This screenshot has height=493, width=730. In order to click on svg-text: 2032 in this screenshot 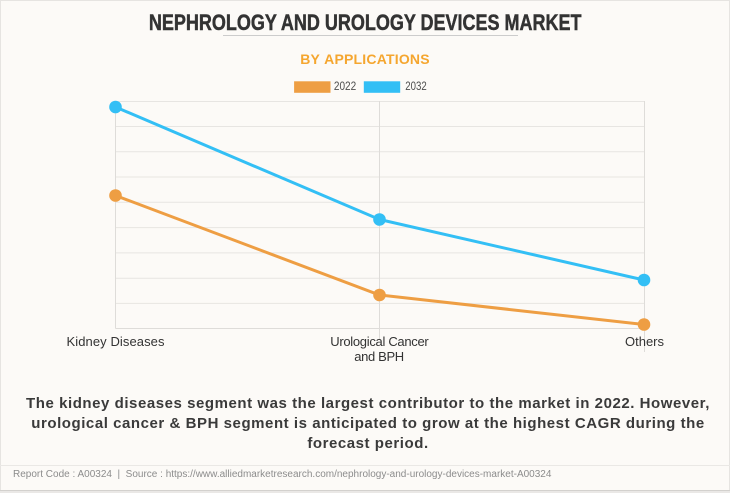, I will do `click(415, 86)`.